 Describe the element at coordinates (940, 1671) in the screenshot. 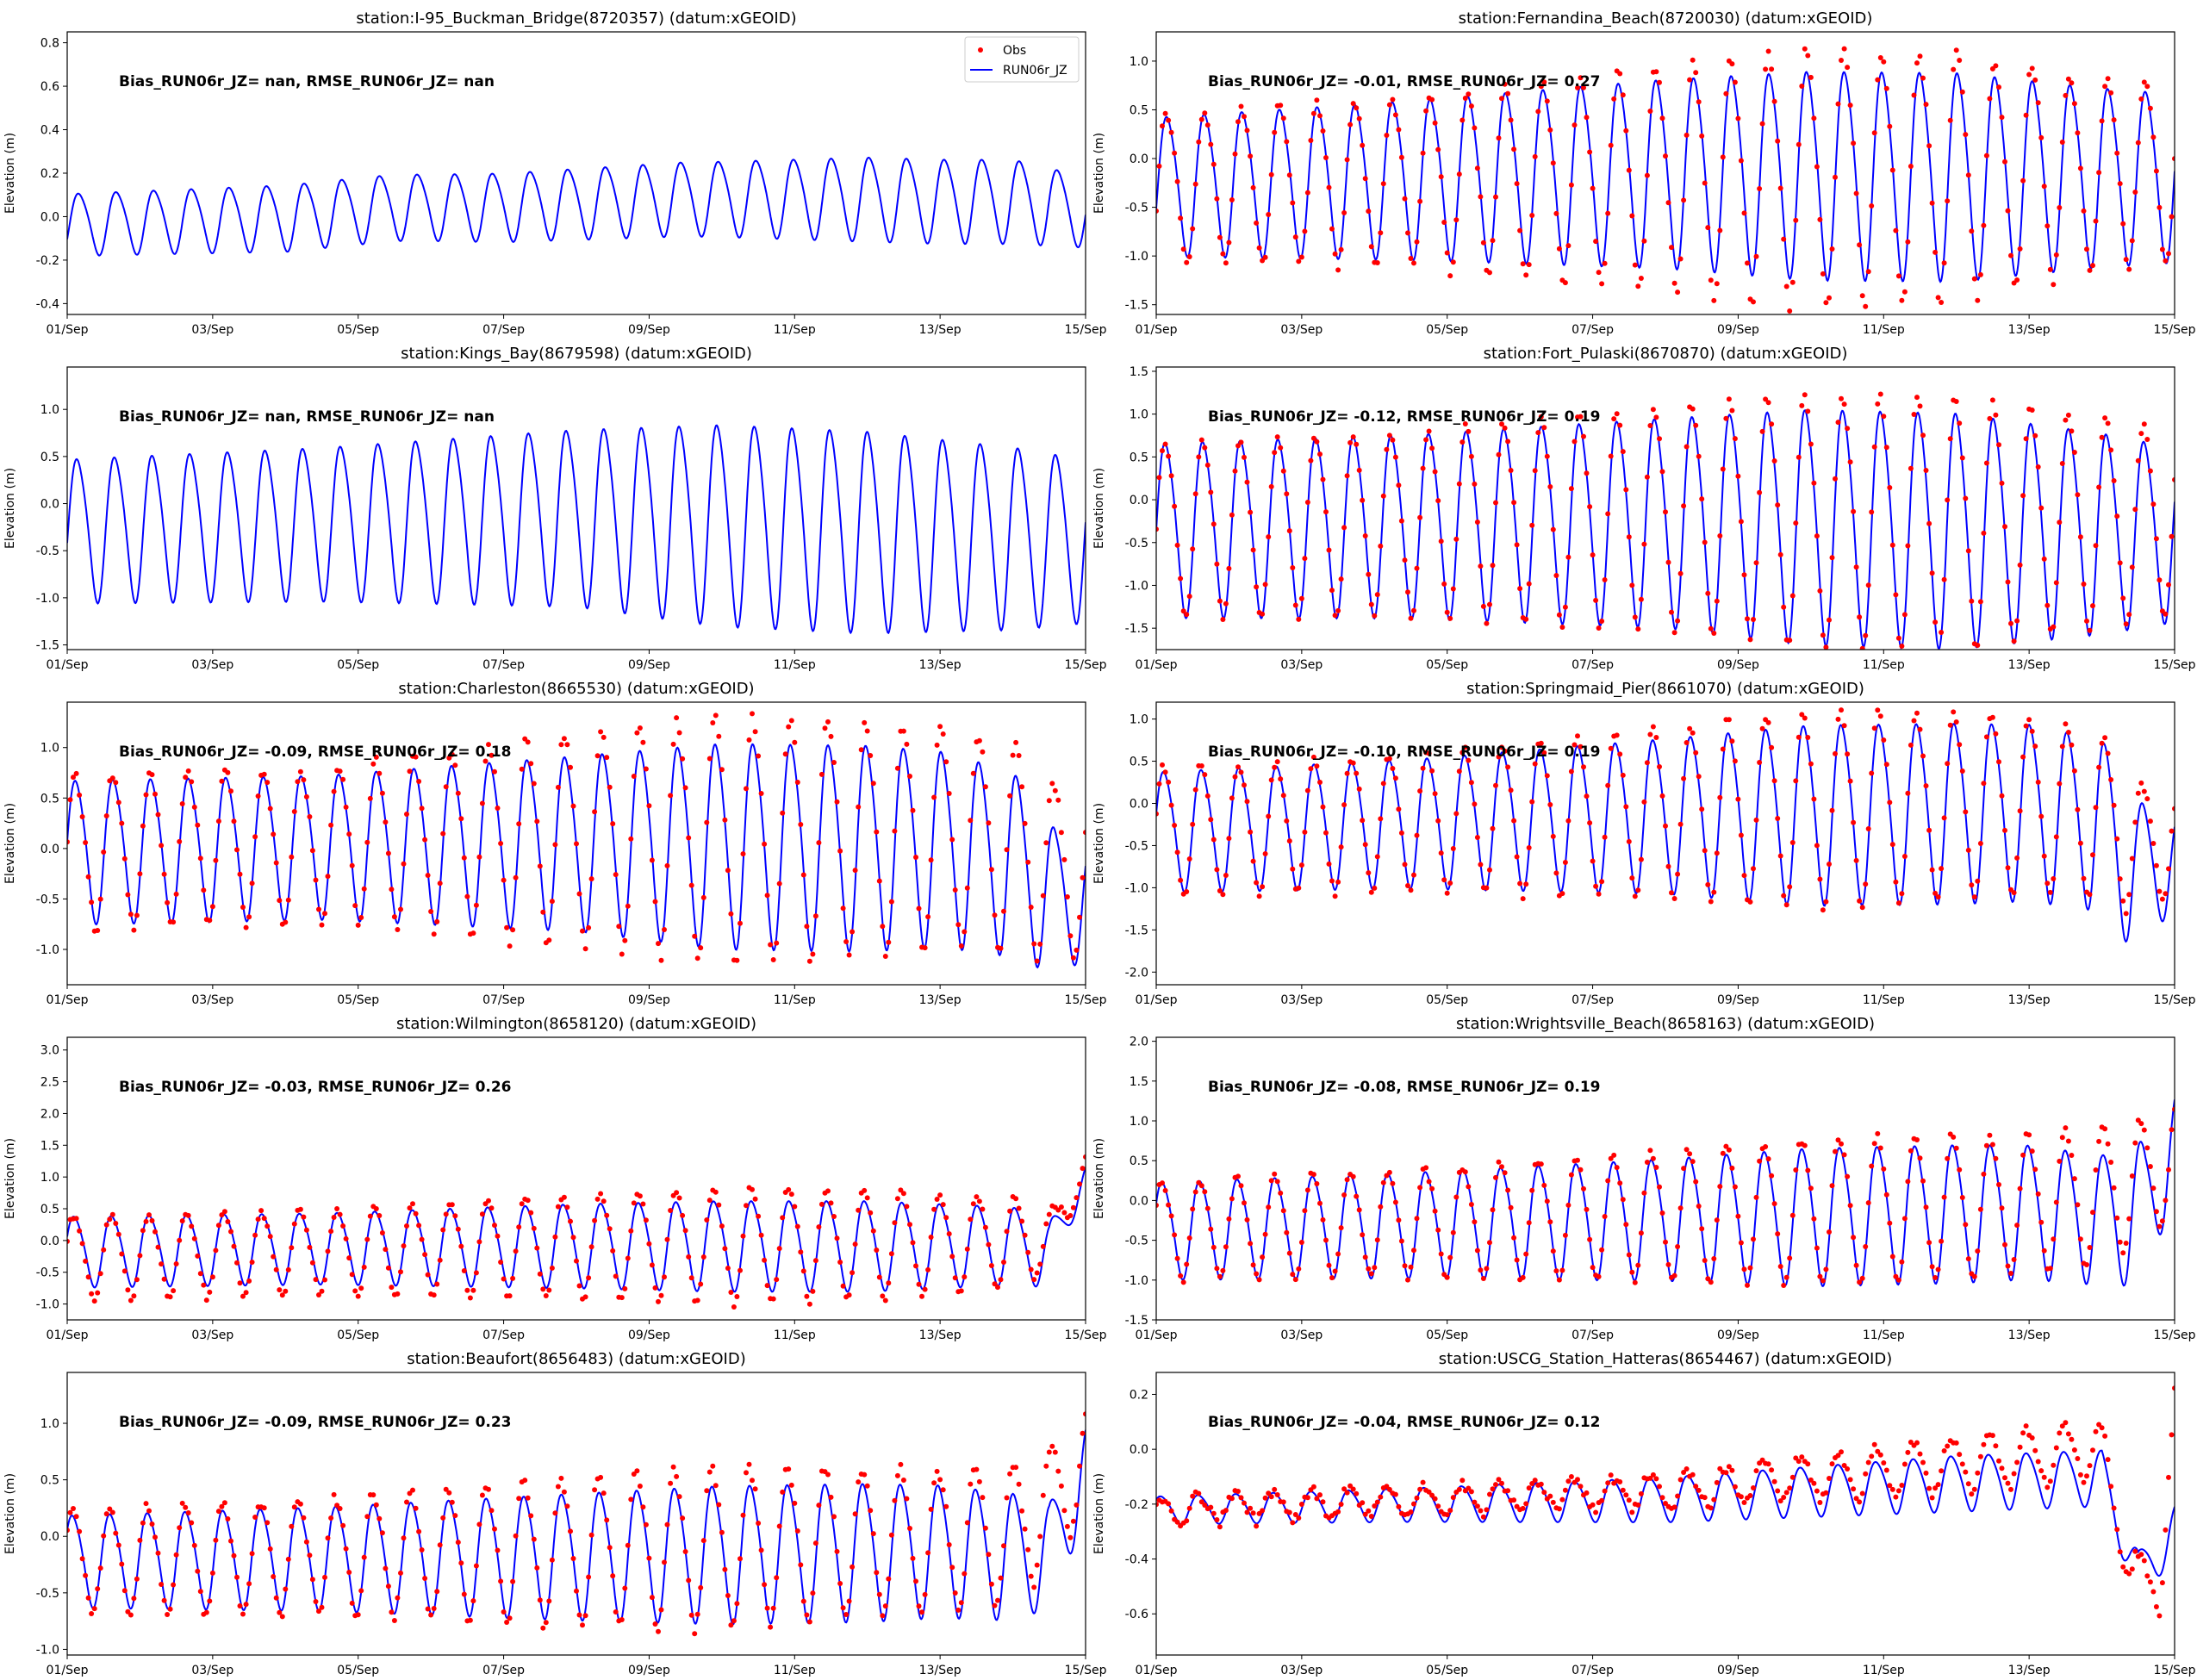

I see `x-tick-label: 13/Sep` at that location.